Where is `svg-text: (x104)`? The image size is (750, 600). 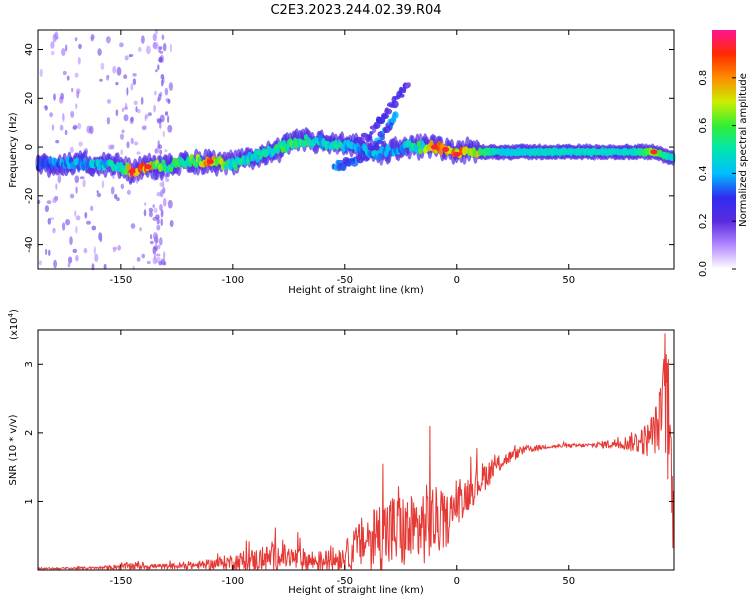
svg-text: (x104) is located at coordinates (13, 324).